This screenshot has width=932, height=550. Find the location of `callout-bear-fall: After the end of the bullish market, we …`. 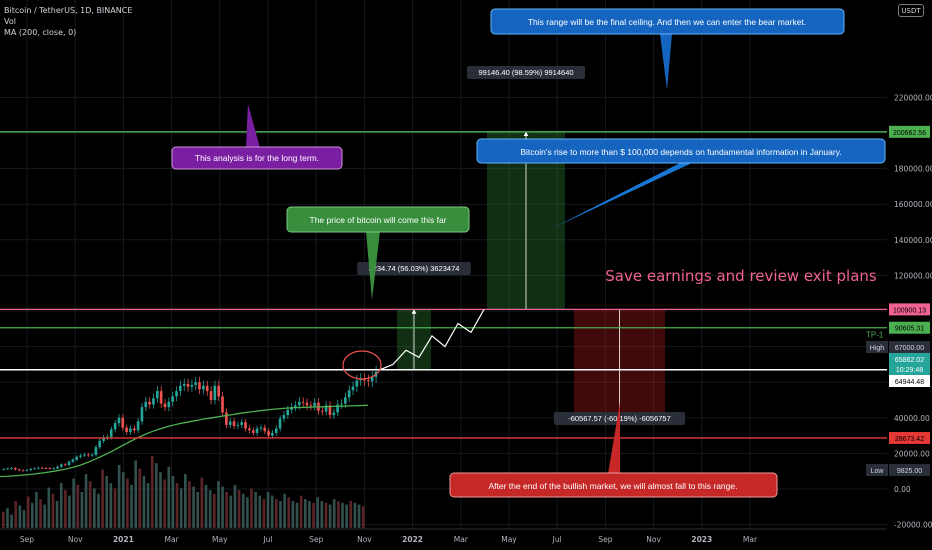

callout-bear-fall: After the end of the bullish market, we … is located at coordinates (613, 450).